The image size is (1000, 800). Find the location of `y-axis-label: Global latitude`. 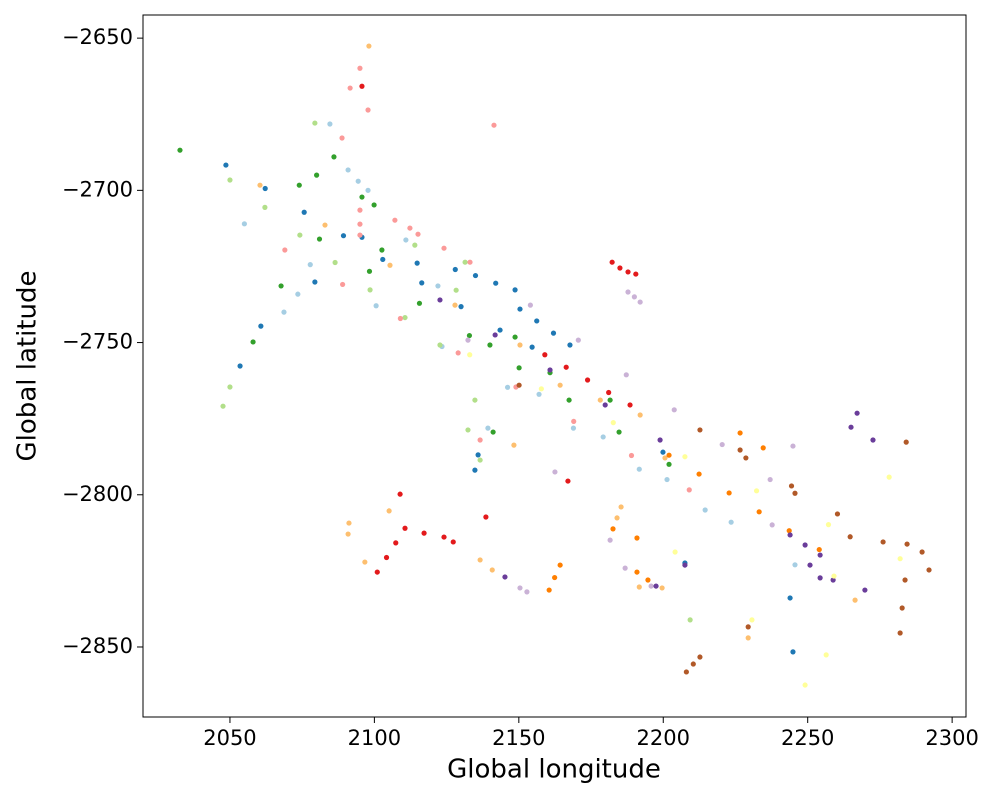

y-axis-label: Global latitude is located at coordinates (28, 366).